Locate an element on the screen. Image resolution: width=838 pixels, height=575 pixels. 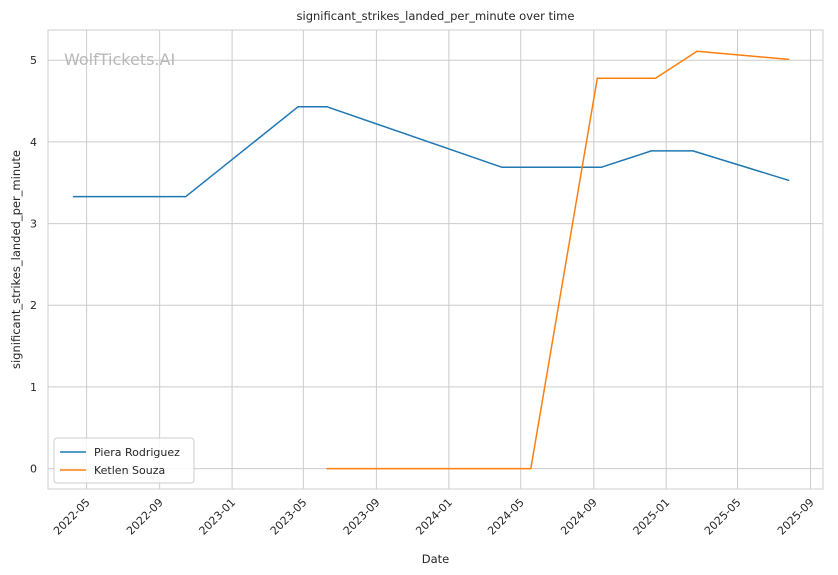
legend-items: Piera Rodriguez Ketlen Souza is located at coordinates (120, 461).